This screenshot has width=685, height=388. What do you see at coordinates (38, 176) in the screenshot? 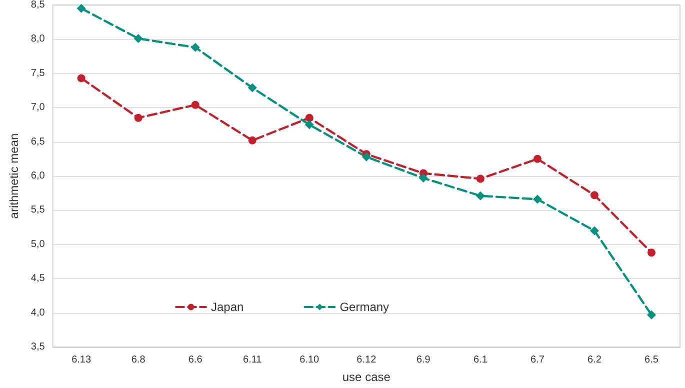
I see `y-tick-label: 6,0` at bounding box center [38, 176].